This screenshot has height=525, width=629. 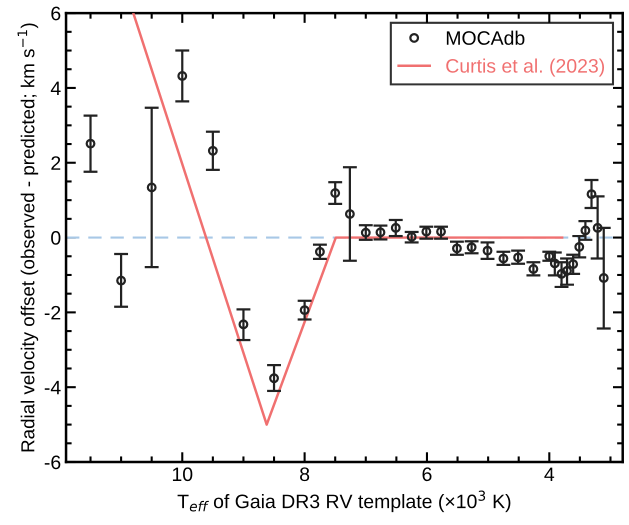 I want to click on y-tick-label: -6, so click(x=52, y=462).